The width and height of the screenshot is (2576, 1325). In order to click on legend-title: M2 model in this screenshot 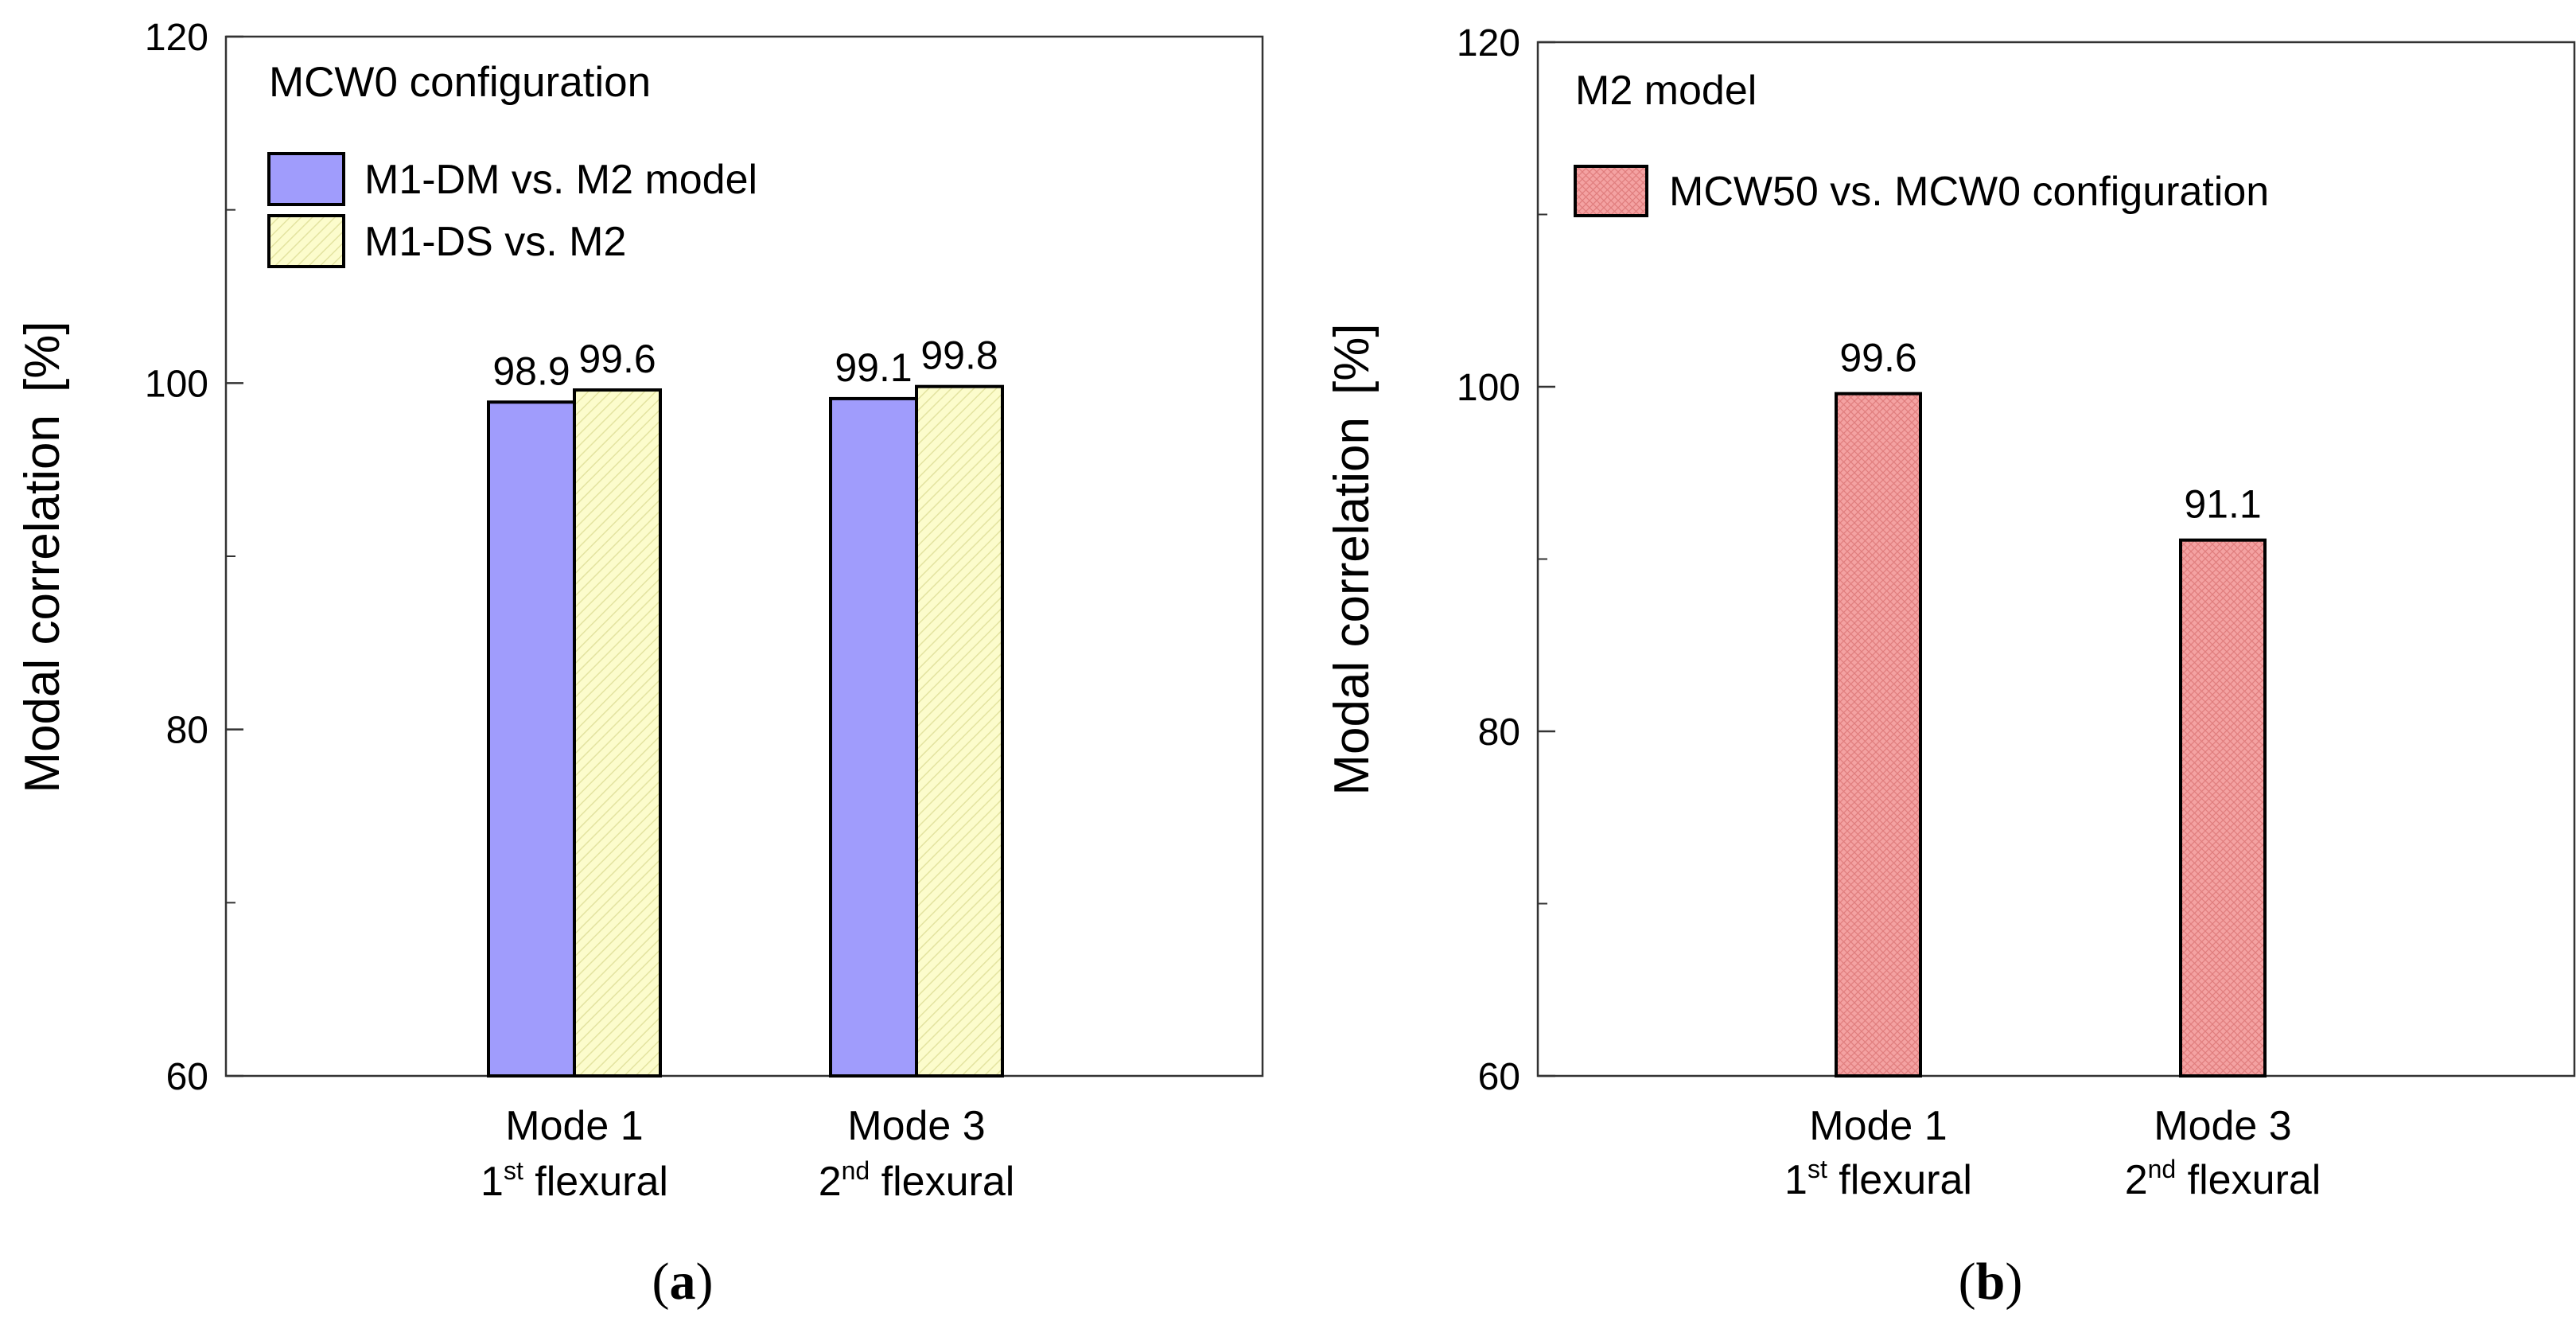, I will do `click(1666, 91)`.